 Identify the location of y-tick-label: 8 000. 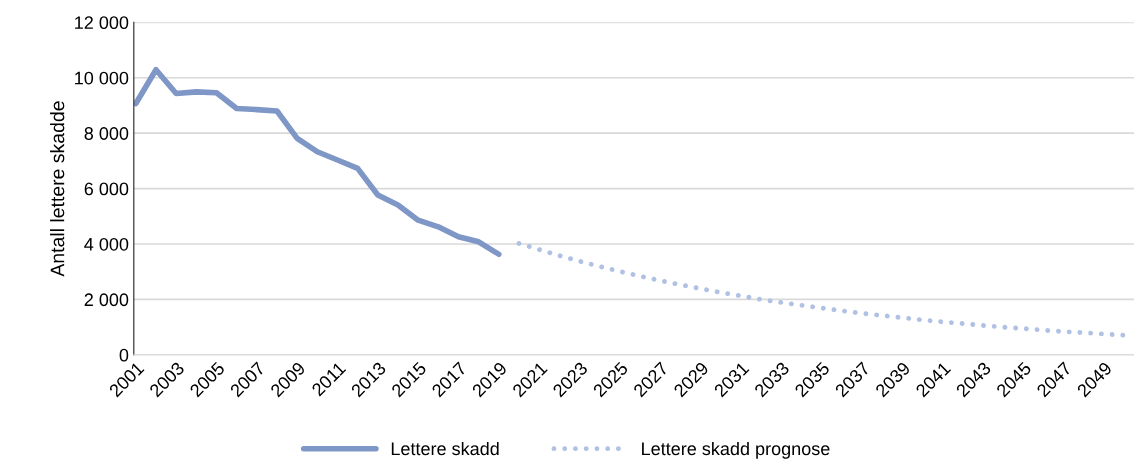
(106, 133).